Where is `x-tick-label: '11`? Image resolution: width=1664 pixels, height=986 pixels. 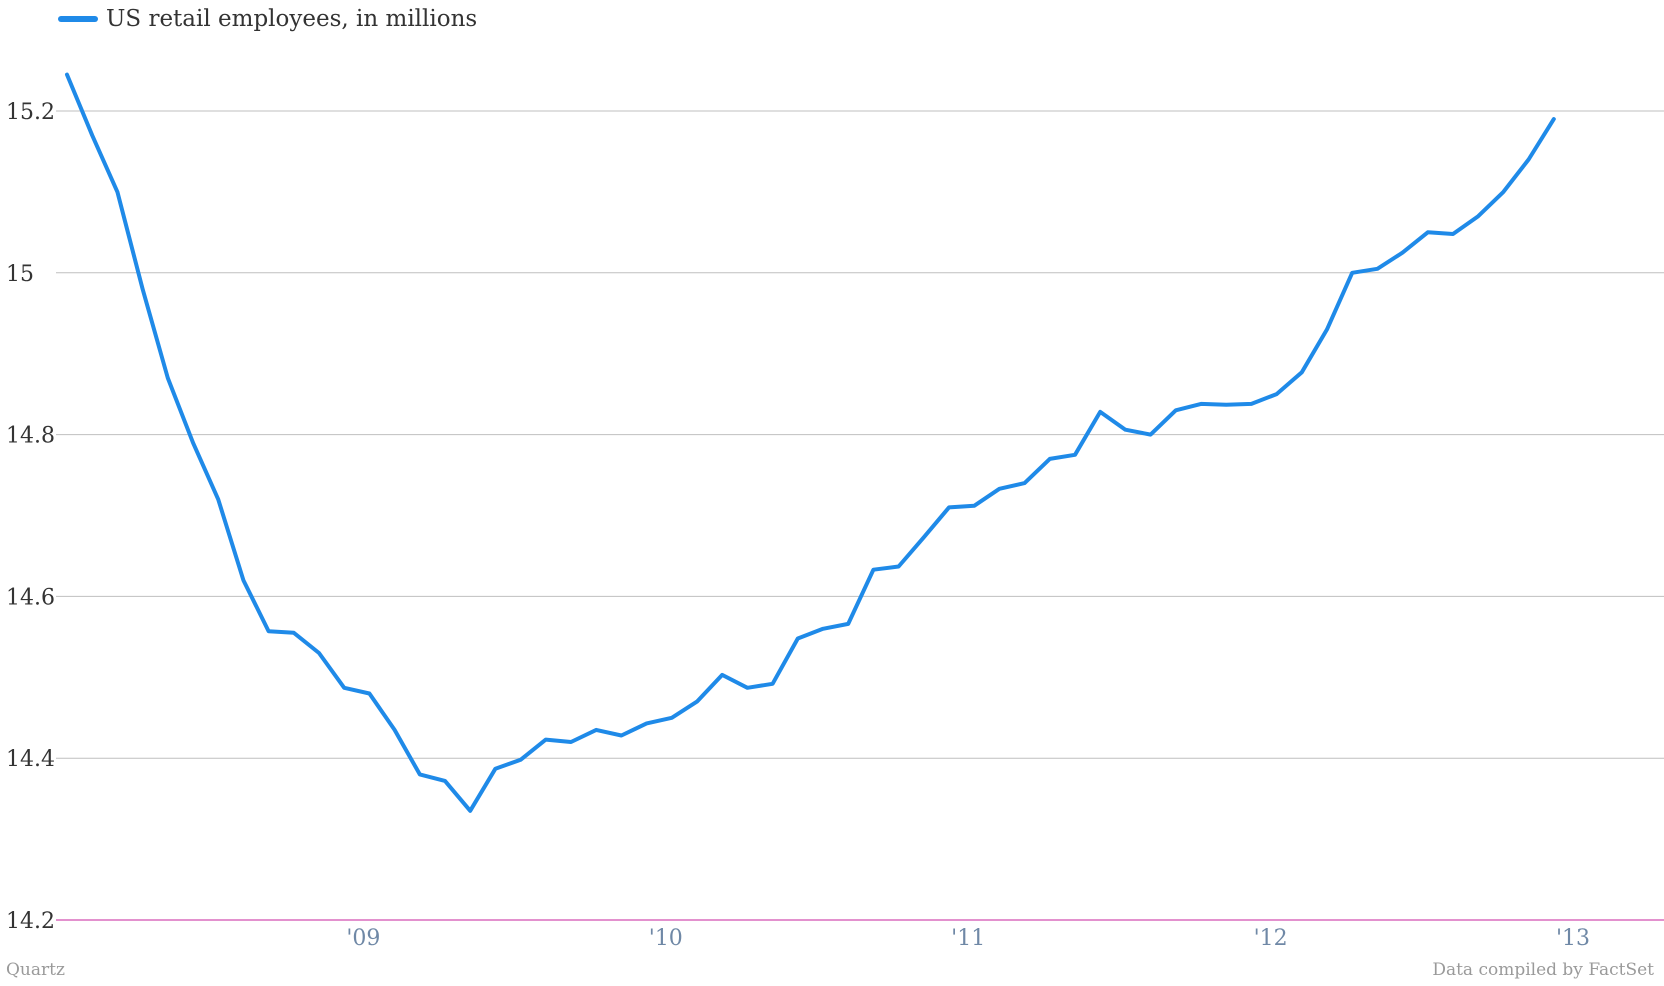 x-tick-label: '11 is located at coordinates (968, 938).